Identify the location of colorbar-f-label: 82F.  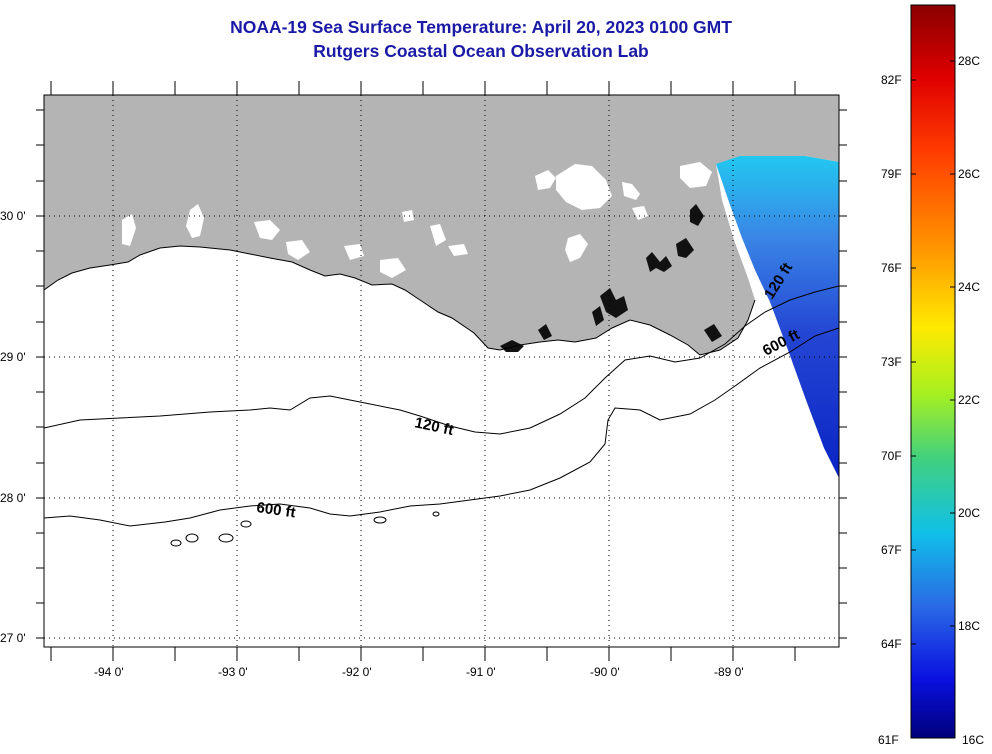
(891, 80).